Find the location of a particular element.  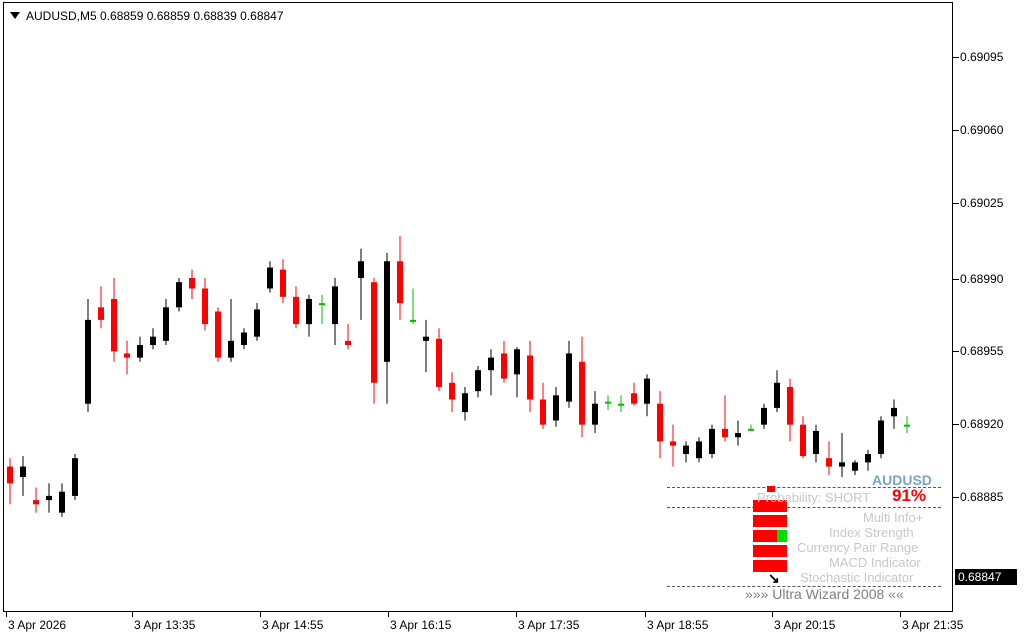

price-label: 0.69025 is located at coordinates (982, 203).